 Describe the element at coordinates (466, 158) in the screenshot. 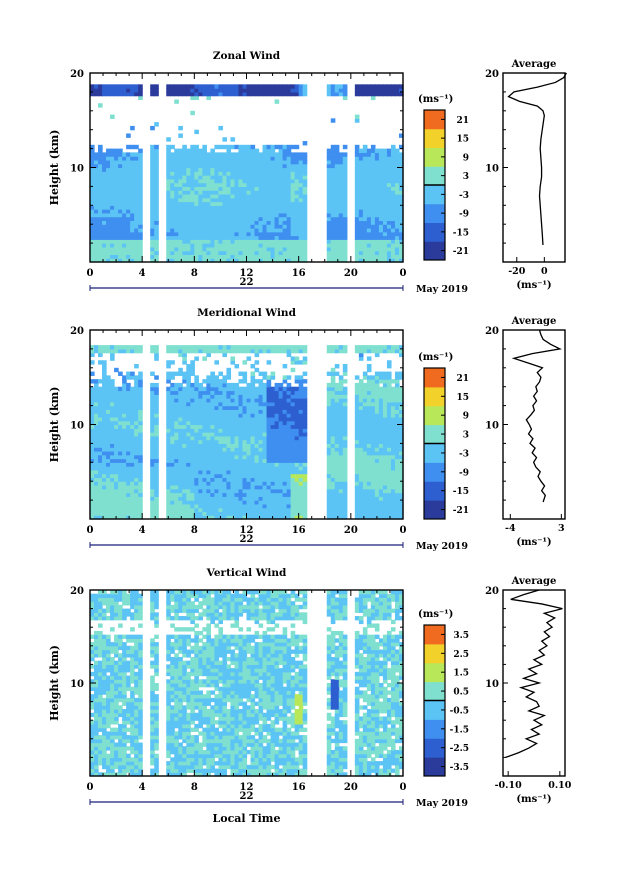

I see `colorbar-tick-label: 9` at that location.